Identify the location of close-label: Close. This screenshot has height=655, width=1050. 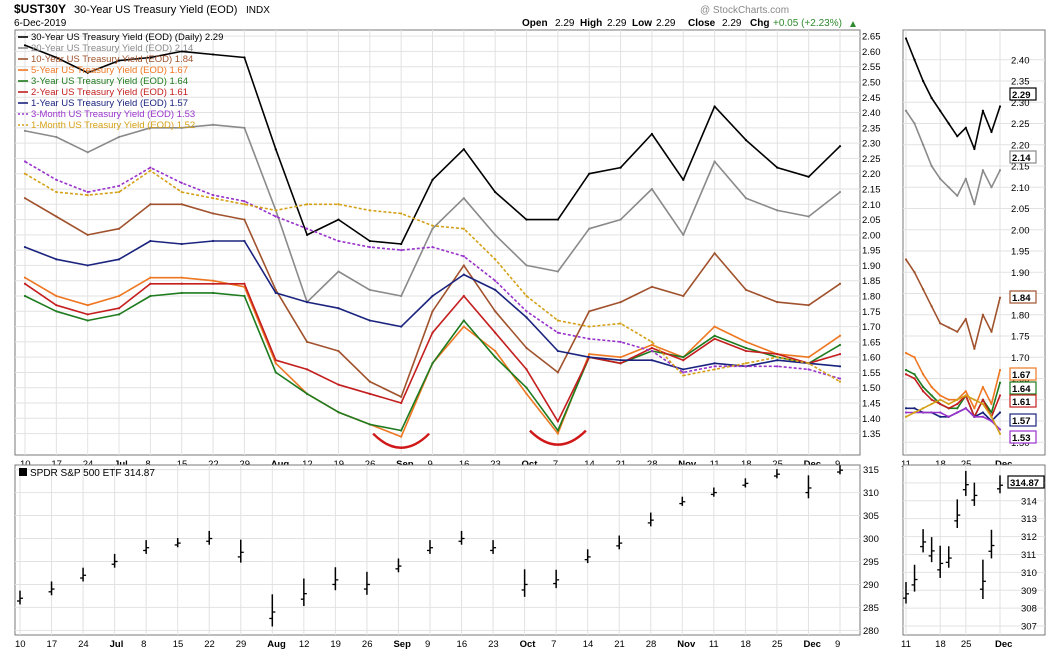
(702, 23).